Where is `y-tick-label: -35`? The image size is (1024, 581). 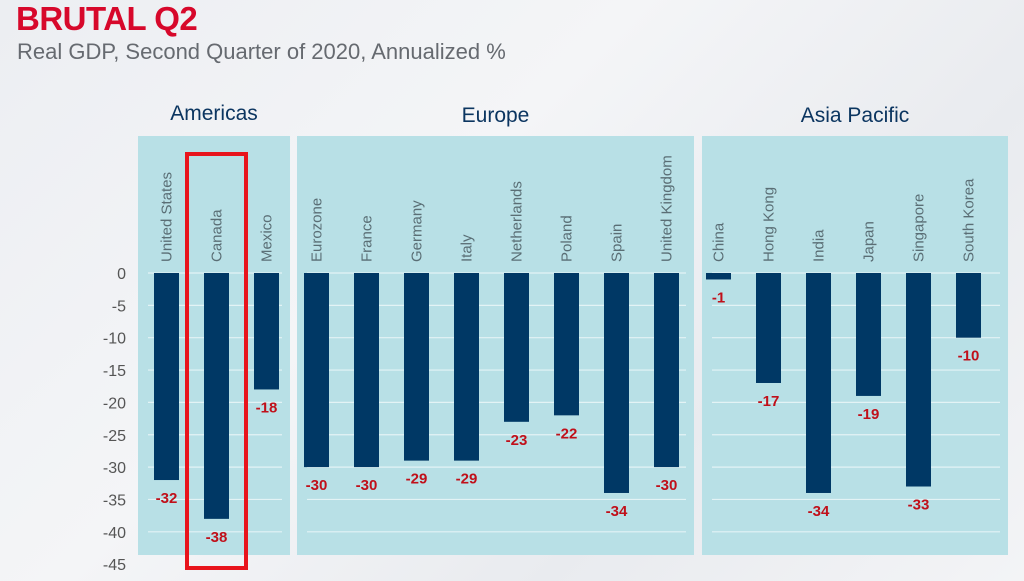
y-tick-label: -35 is located at coordinates (114, 500).